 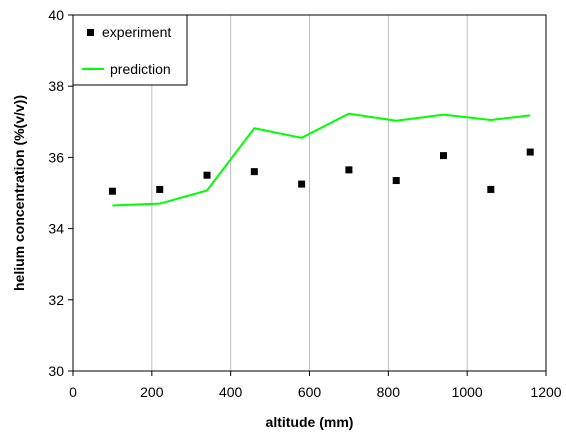 I want to click on x-tick-label: 600, so click(x=310, y=392).